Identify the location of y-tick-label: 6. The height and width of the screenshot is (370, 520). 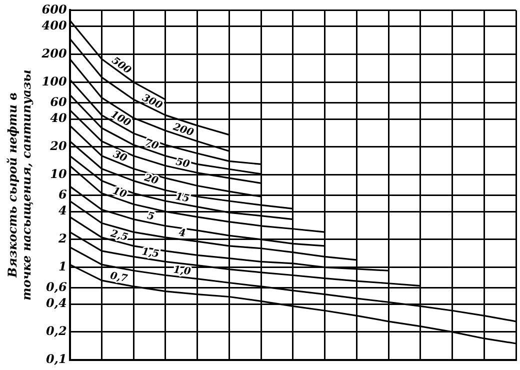
(63, 194).